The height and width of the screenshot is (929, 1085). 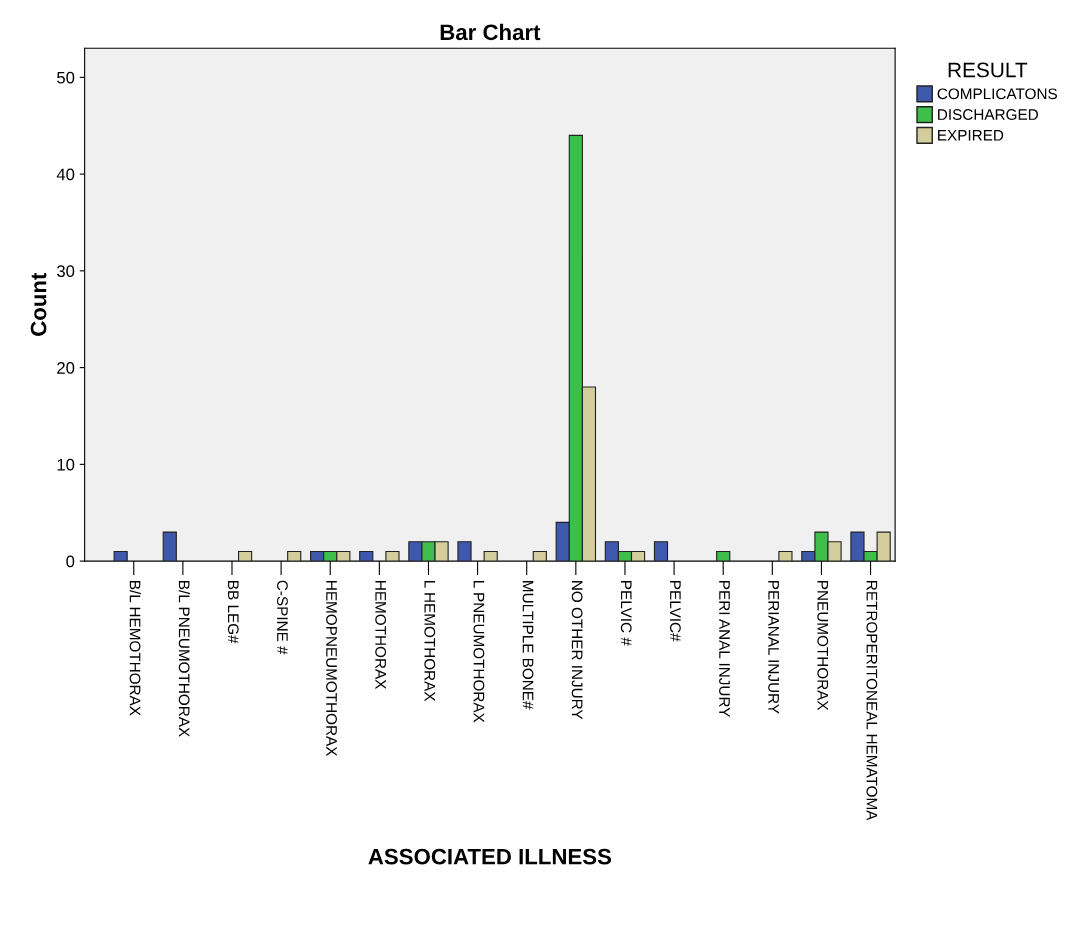 I want to click on x-tick-label: PERIANAL INJURY, so click(x=773, y=647).